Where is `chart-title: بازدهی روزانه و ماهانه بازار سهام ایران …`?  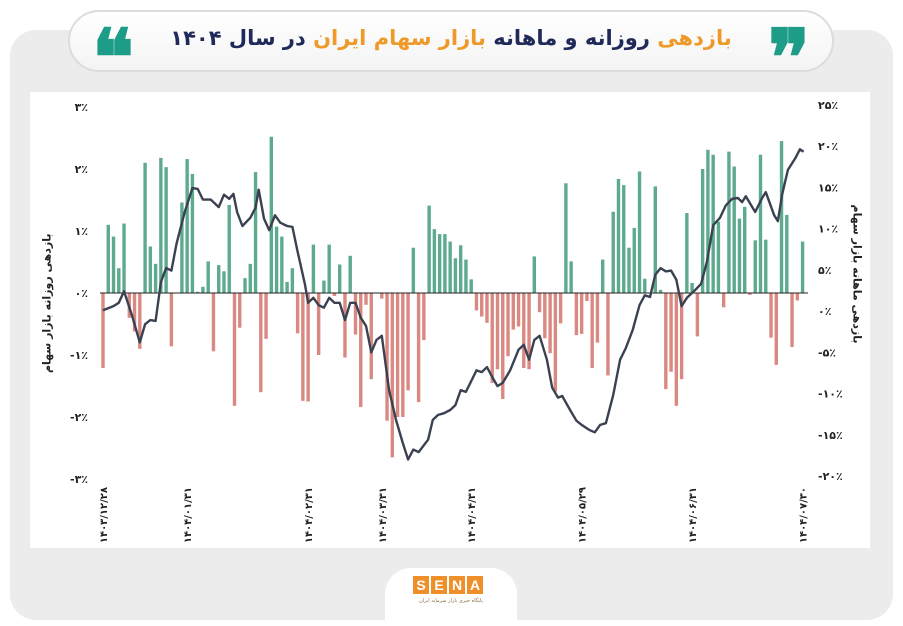
chart-title: بازدهی روزانه و ماهانه بازار سهام ایران … is located at coordinates (451, 38).